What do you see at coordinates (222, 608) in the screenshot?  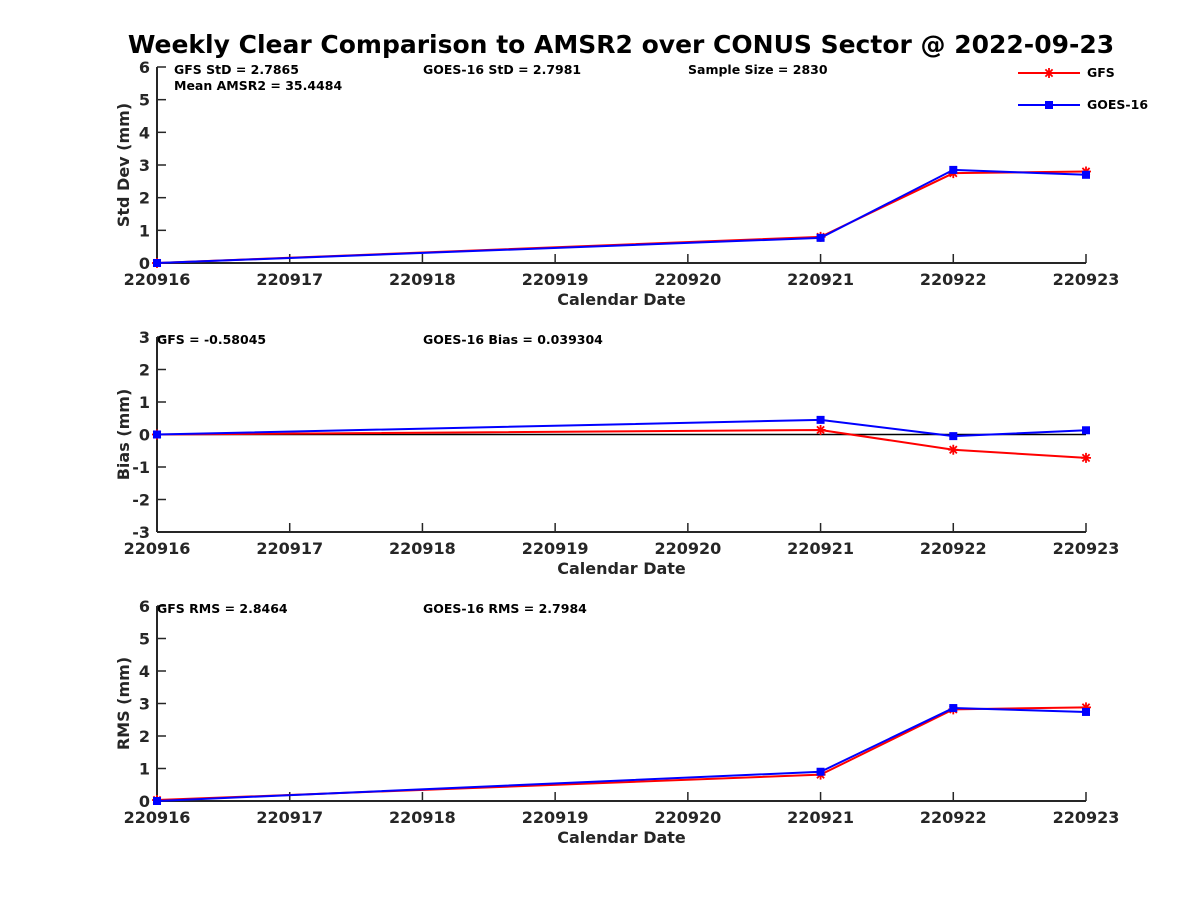 I see `stat-annotation: GFS RMS = 2.8464` at bounding box center [222, 608].